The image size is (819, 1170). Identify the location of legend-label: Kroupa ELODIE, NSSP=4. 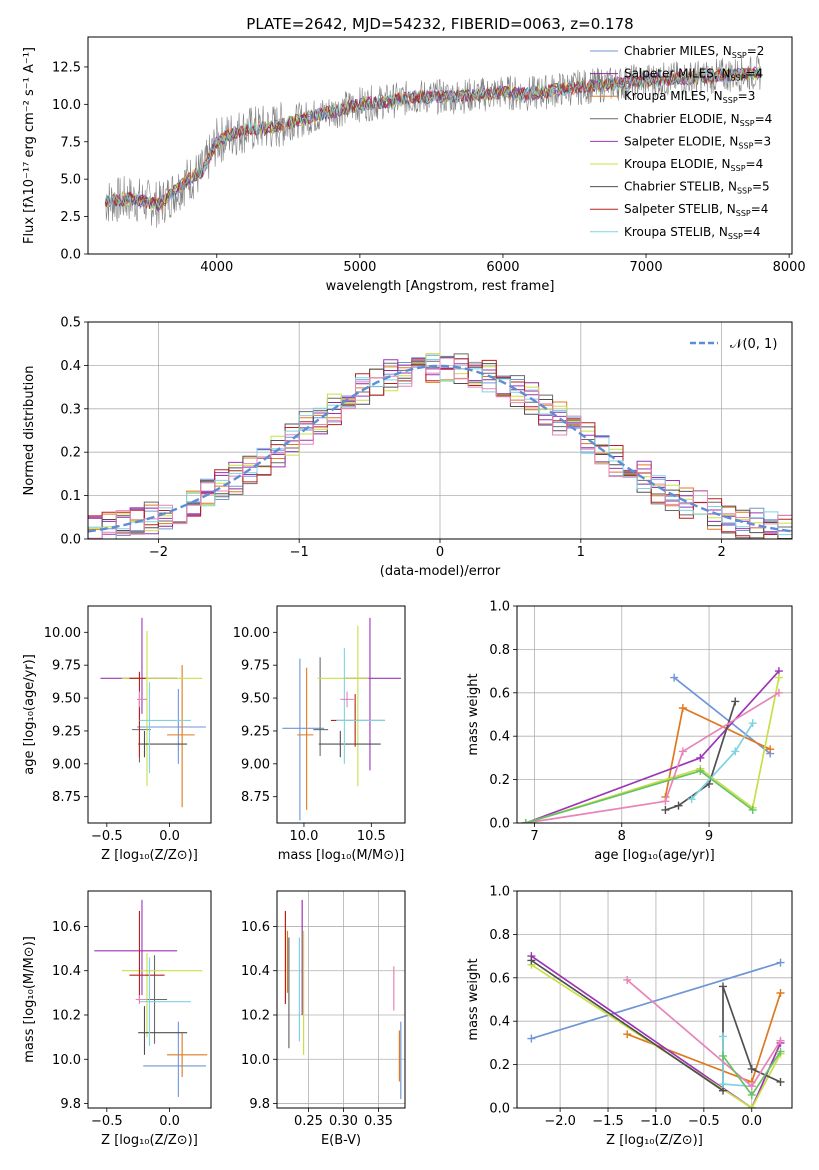
(693, 165).